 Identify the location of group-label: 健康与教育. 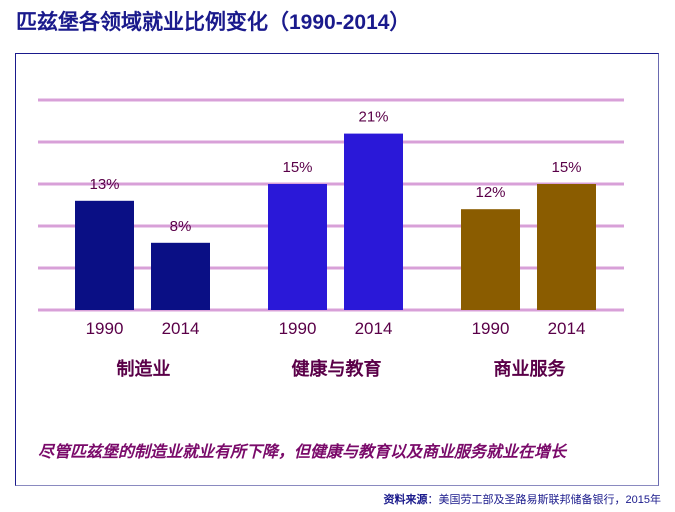
(337, 369).